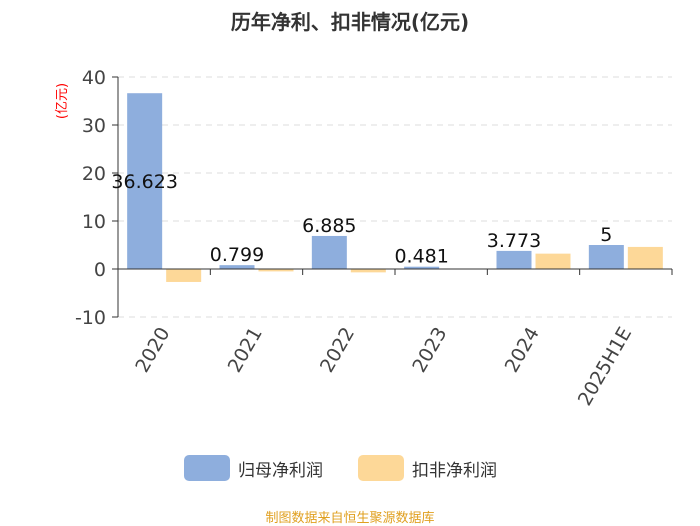 This screenshot has width=700, height=526. I want to click on data-label: 36.623, so click(144, 182).